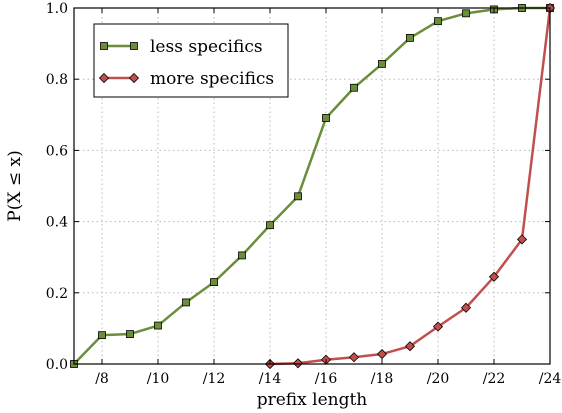 The width and height of the screenshot is (562, 413). I want to click on y-tick-label: 0.2, so click(57, 294).